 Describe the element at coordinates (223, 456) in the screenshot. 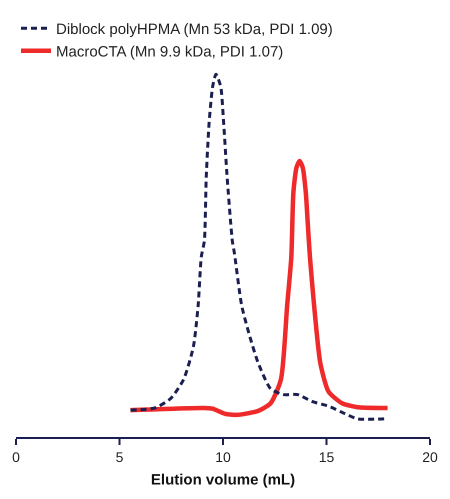

I see `x-tick-label: 10` at that location.